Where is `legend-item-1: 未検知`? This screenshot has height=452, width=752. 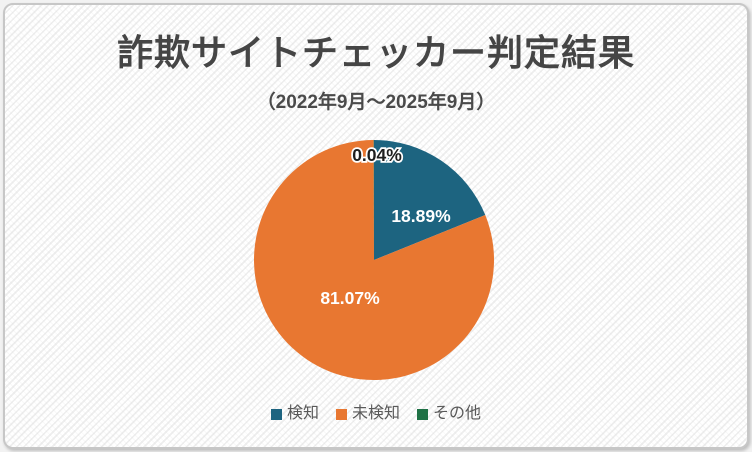 legend-item-1: 未検知 is located at coordinates (367, 413).